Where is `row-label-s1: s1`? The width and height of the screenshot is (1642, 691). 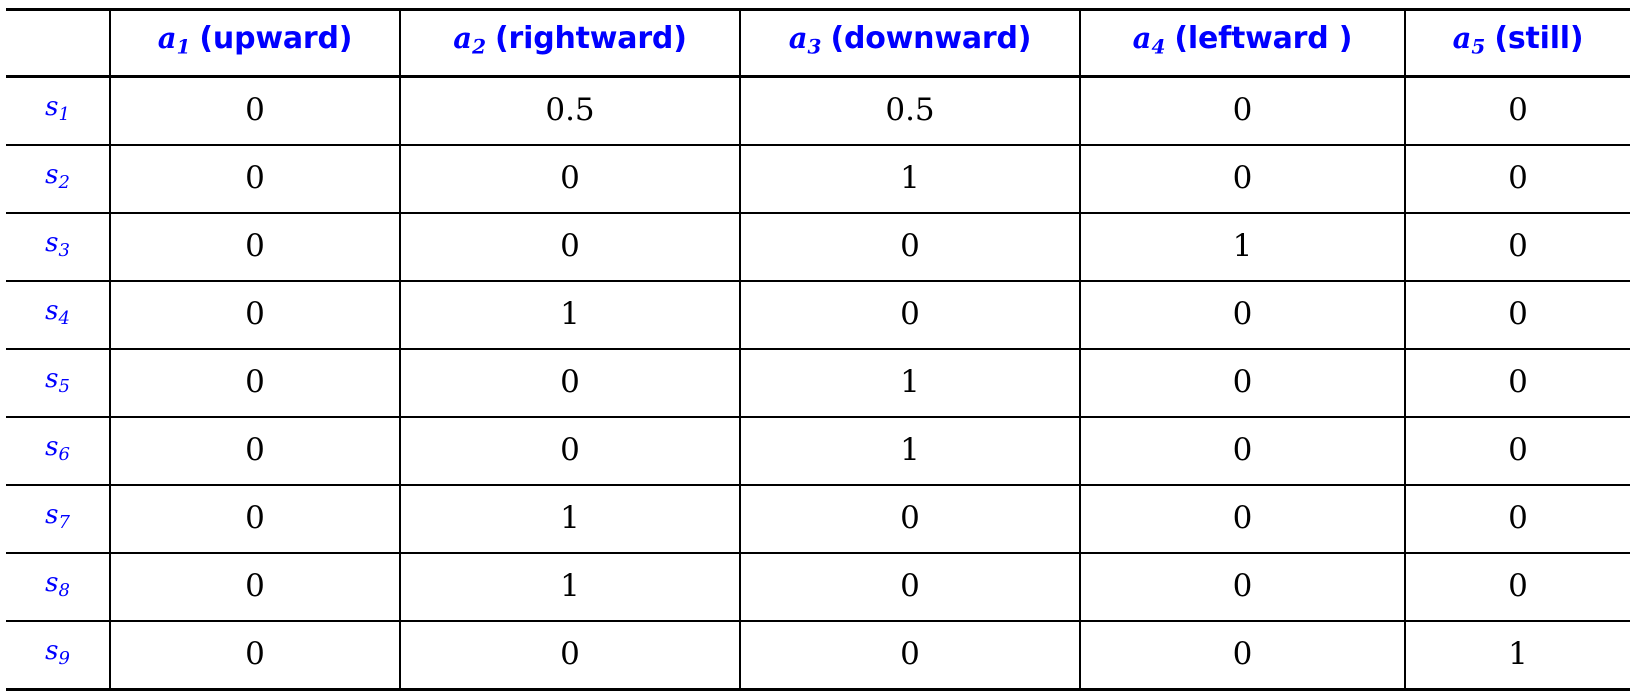
row-label-s1: s1 is located at coordinates (58, 111).